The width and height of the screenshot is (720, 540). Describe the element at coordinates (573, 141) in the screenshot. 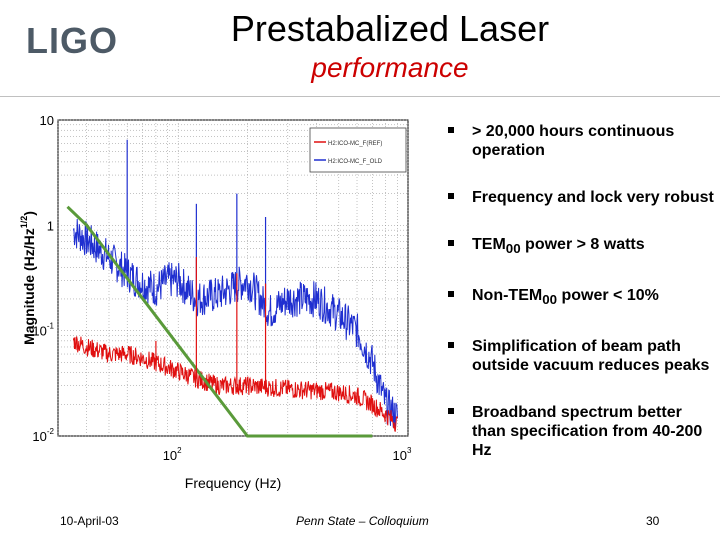

I see `bullet-text: > 20,000 hours continuous operation` at that location.